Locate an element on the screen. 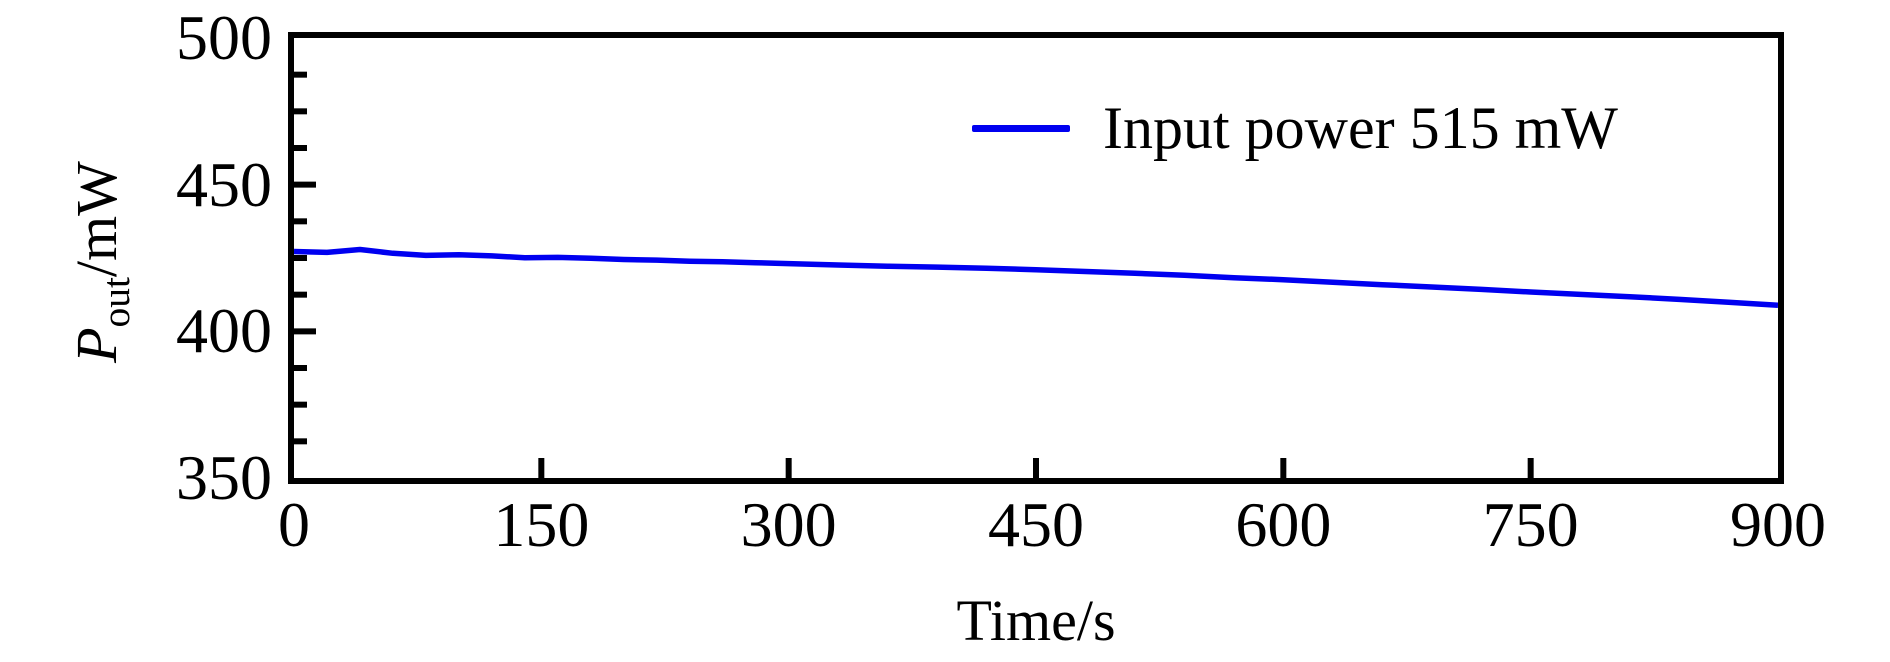  legend-line-swatch is located at coordinates (1021, 128).